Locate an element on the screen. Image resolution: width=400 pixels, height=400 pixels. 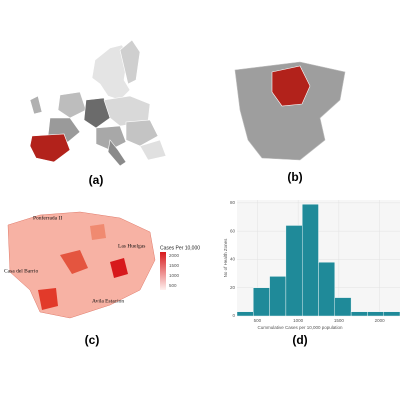
map-label: Ponferrada II is located at coordinates (47, 217).